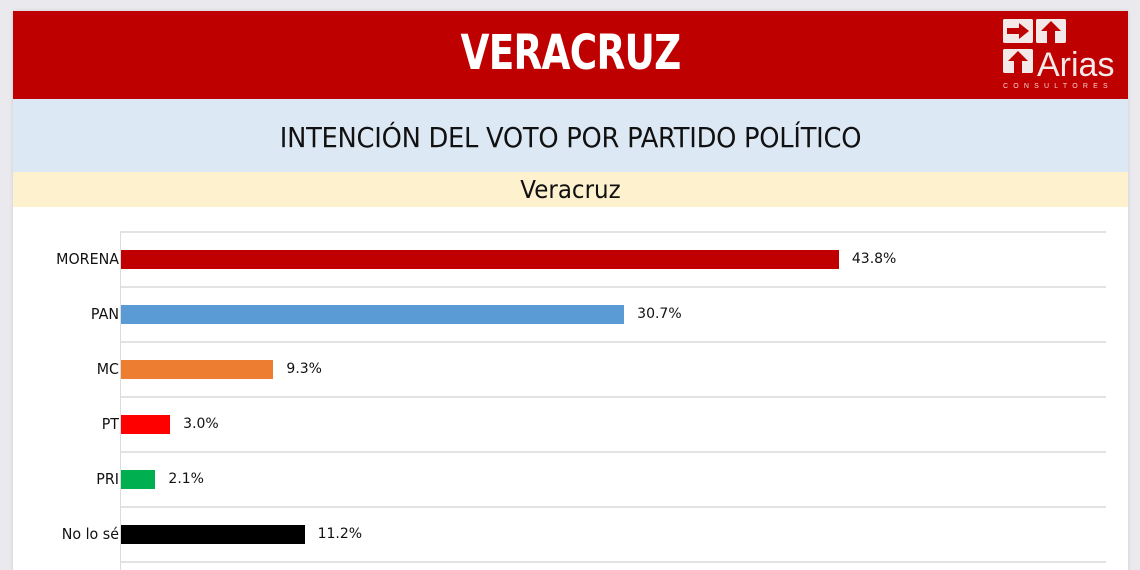  I want to click on logo-top-row, so click(1034, 31).